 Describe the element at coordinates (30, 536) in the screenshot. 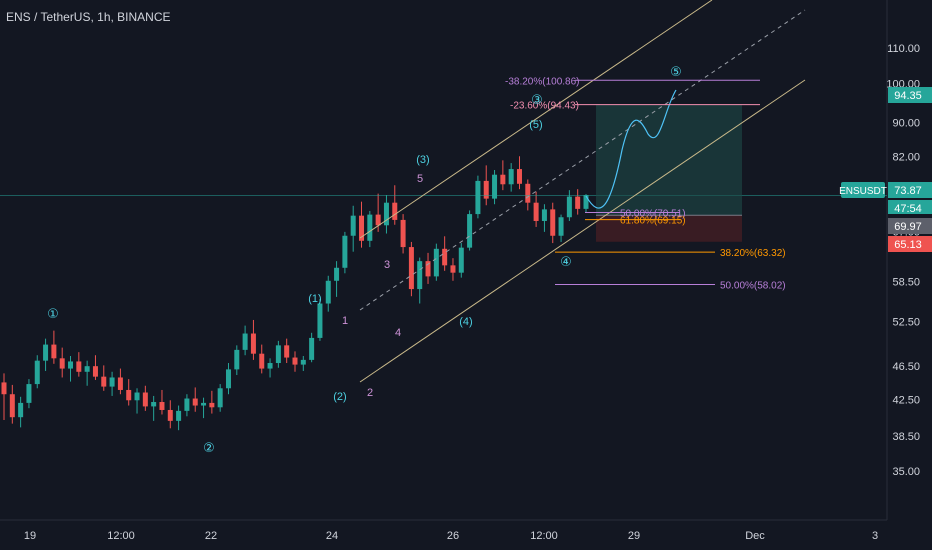

I see `x-tick-label: 19` at that location.